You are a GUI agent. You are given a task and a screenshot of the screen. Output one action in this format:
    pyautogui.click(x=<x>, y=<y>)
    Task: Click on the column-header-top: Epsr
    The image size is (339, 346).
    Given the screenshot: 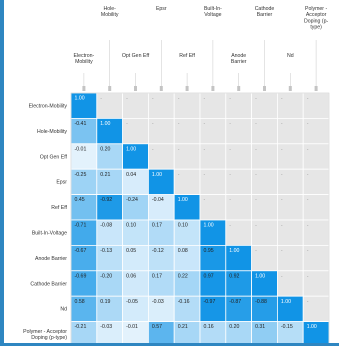 What is the action you would take?
    pyautogui.click(x=161, y=9)
    